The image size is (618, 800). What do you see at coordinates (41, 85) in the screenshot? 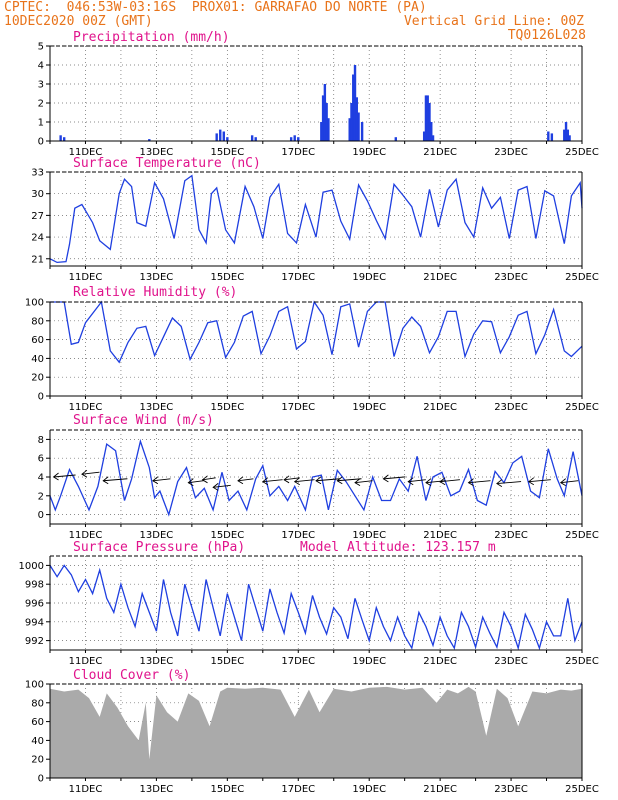
I see `y-tick-label: 3` at bounding box center [41, 85].